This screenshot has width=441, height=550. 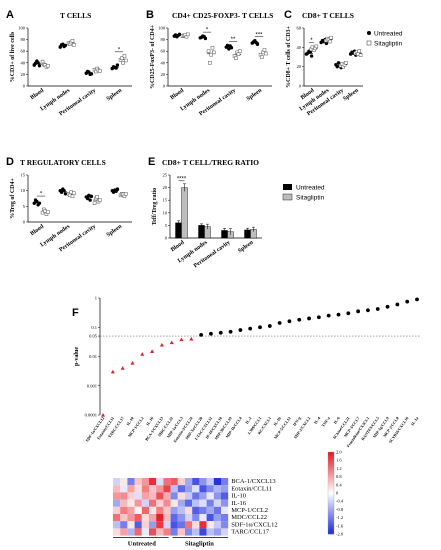 I want to click on legend-top: Untreated Sitagliptin, so click(x=384, y=39).